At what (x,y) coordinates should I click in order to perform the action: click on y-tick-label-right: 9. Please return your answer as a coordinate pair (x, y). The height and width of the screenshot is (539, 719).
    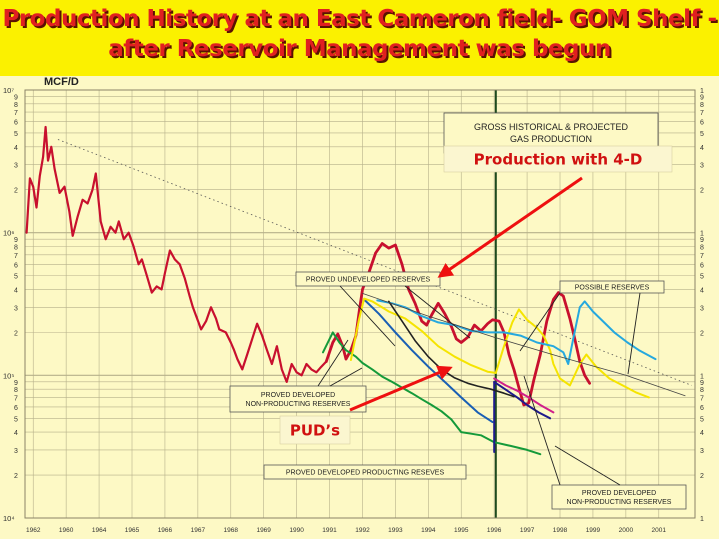
    Looking at the image, I should click on (702, 240).